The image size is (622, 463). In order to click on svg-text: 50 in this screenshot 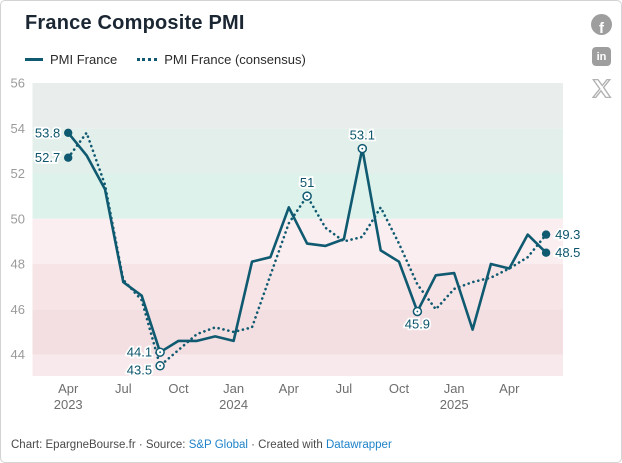, I will do `click(18, 218)`.